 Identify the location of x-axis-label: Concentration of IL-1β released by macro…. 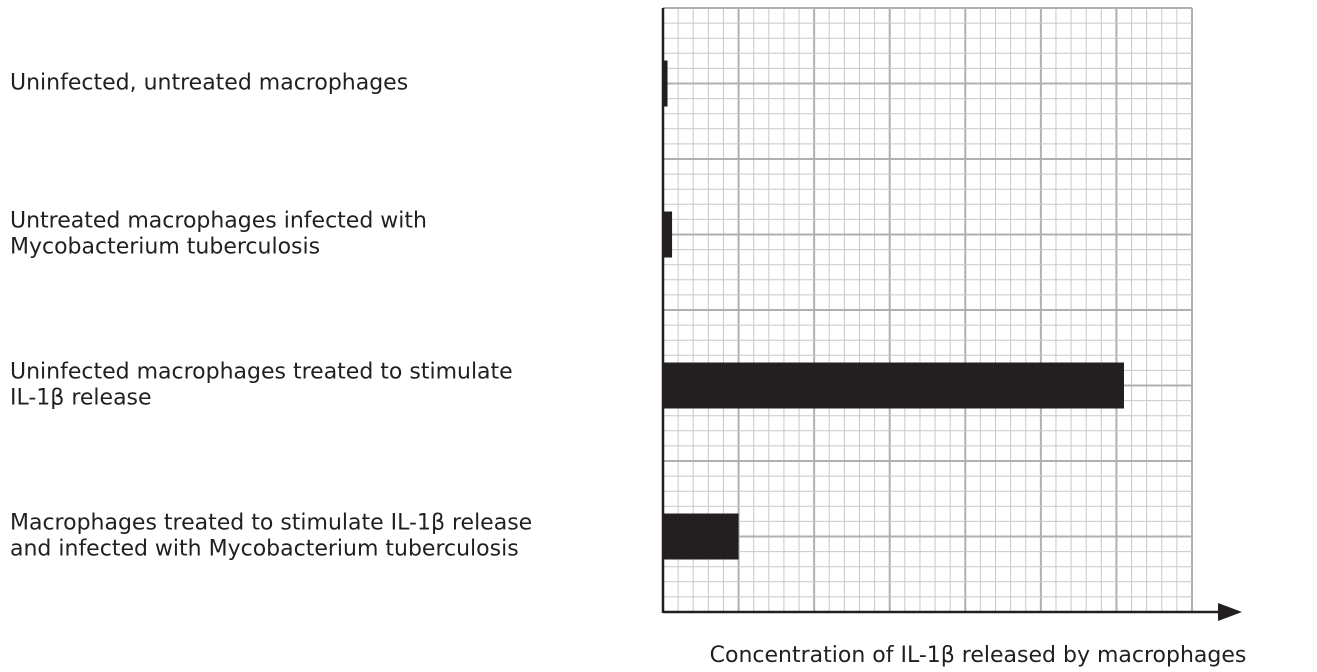
(978, 655).